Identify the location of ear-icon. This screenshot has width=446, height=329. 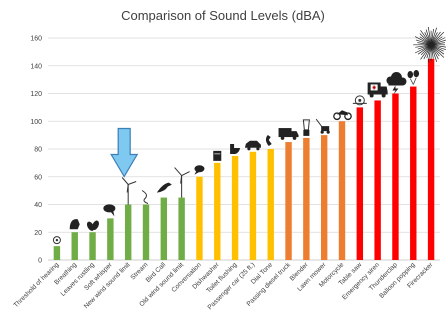
(56, 240).